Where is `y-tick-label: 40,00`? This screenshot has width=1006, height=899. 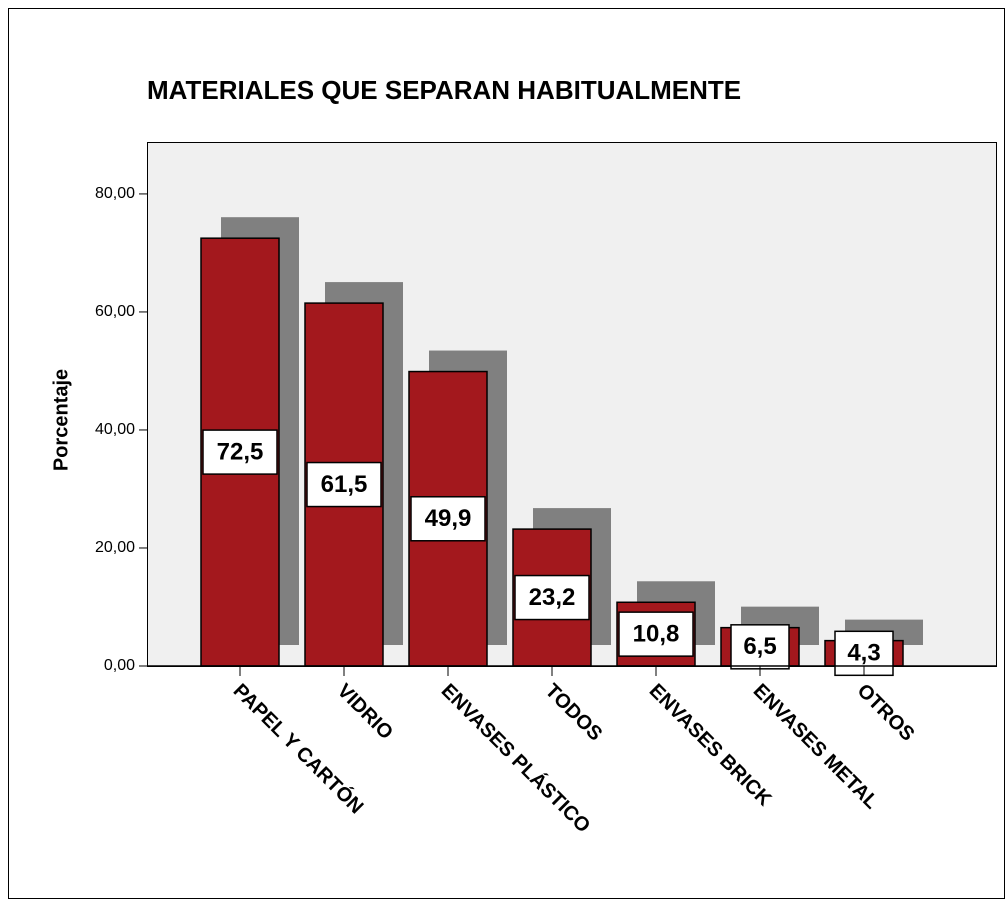
y-tick-label: 40,00 is located at coordinates (115, 429).